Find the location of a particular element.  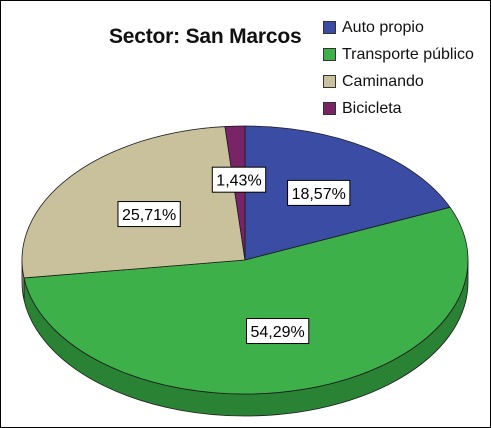

data-label-bicicleta: 1,43% is located at coordinates (239, 179).